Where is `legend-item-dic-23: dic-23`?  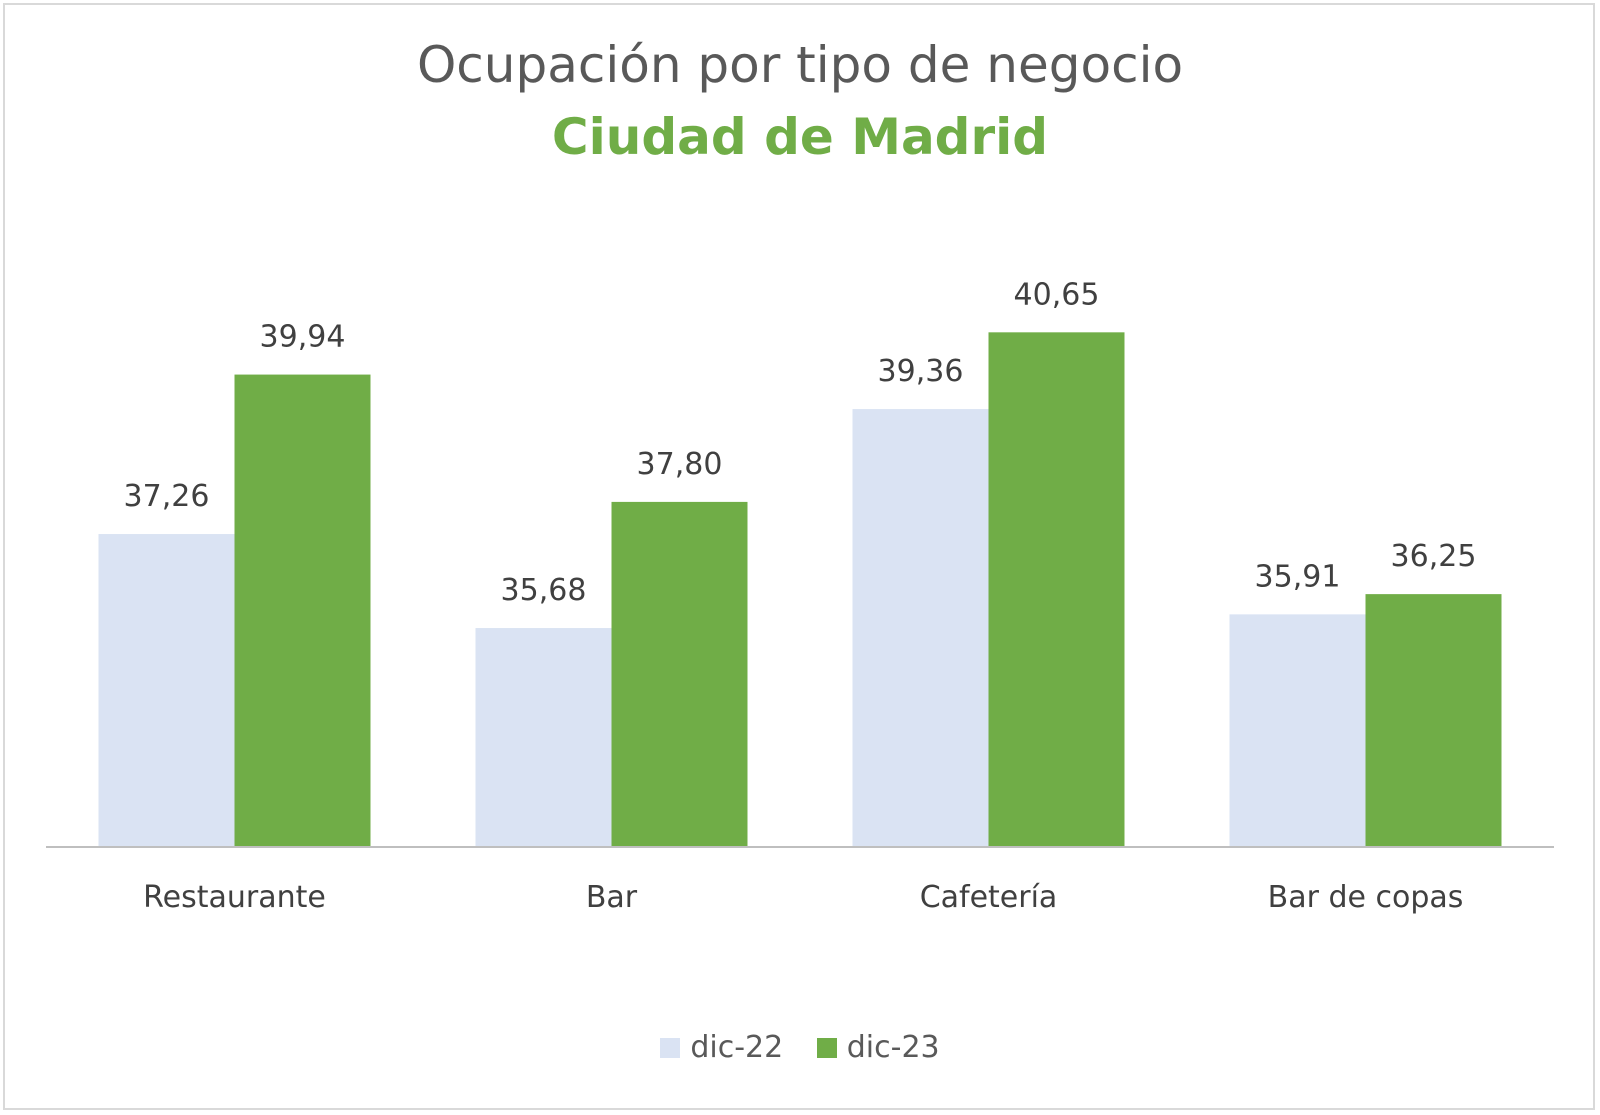 legend-item-dic-23: dic-23 is located at coordinates (878, 1047).